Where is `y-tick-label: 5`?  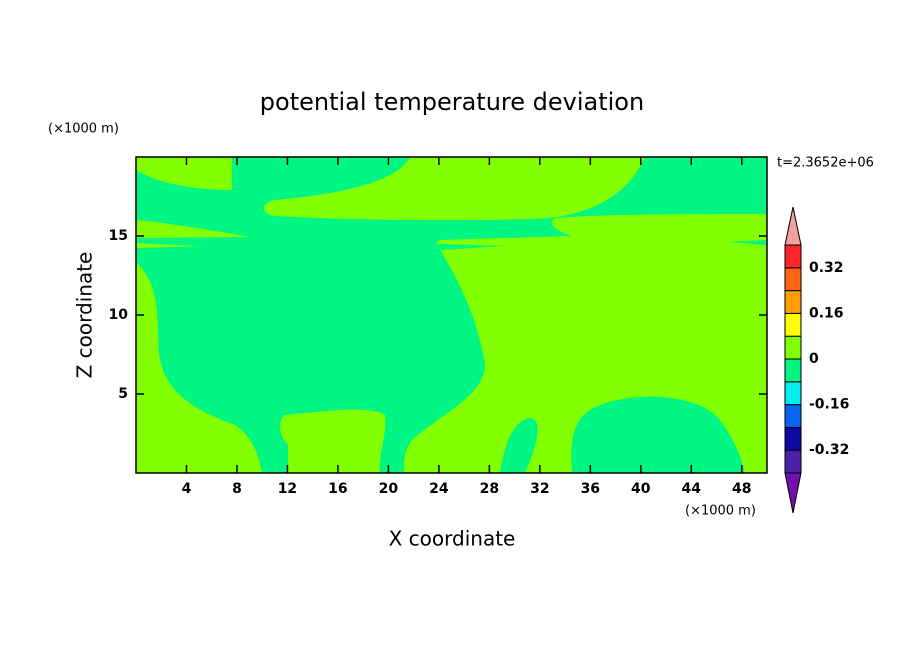 y-tick-label: 5 is located at coordinates (123, 394).